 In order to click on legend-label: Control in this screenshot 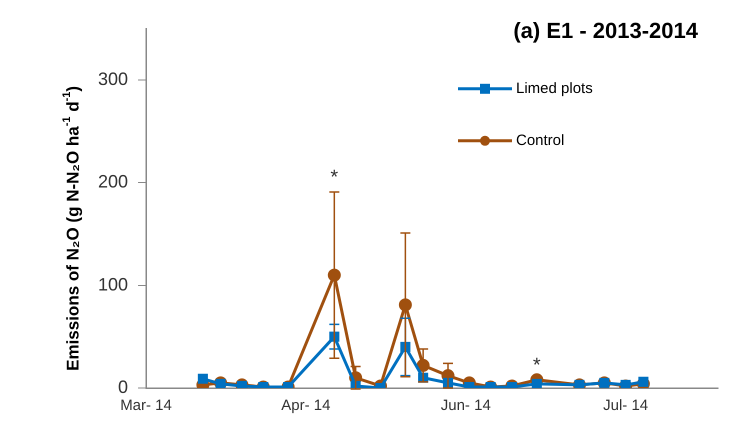, I will do `click(540, 140)`.